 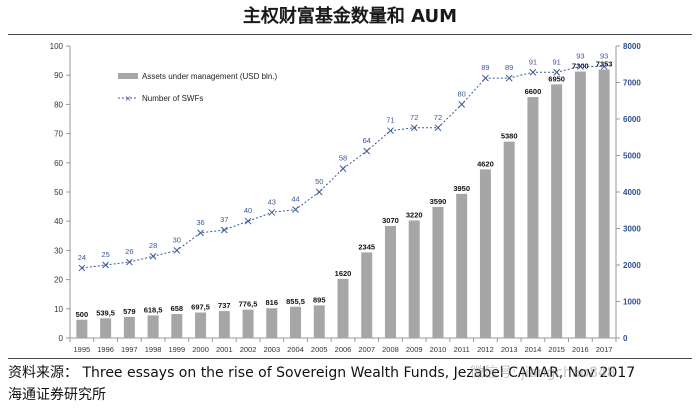 I want to click on aum-bar-label: 658, so click(x=177, y=308).